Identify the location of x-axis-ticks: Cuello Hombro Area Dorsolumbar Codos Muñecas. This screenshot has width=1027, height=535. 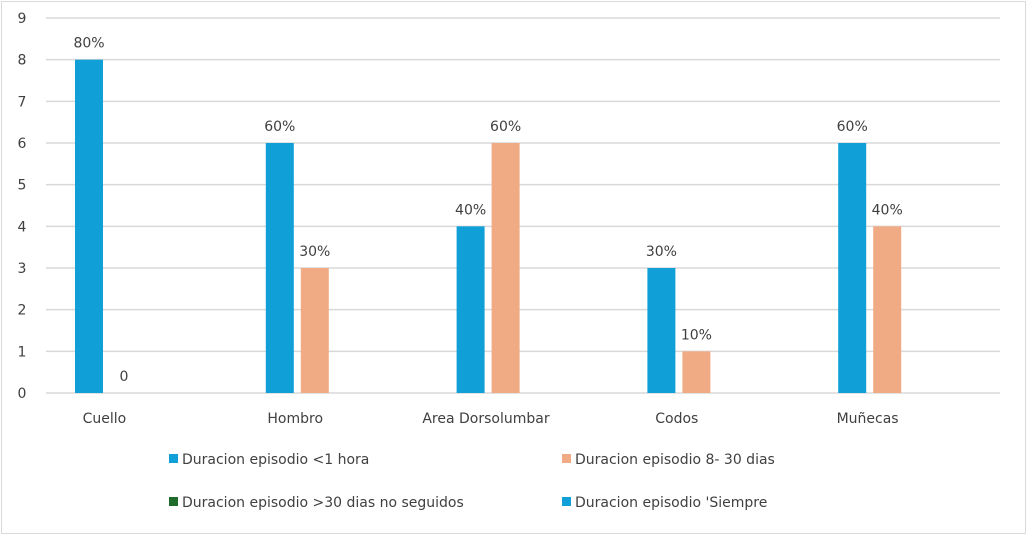
(491, 419).